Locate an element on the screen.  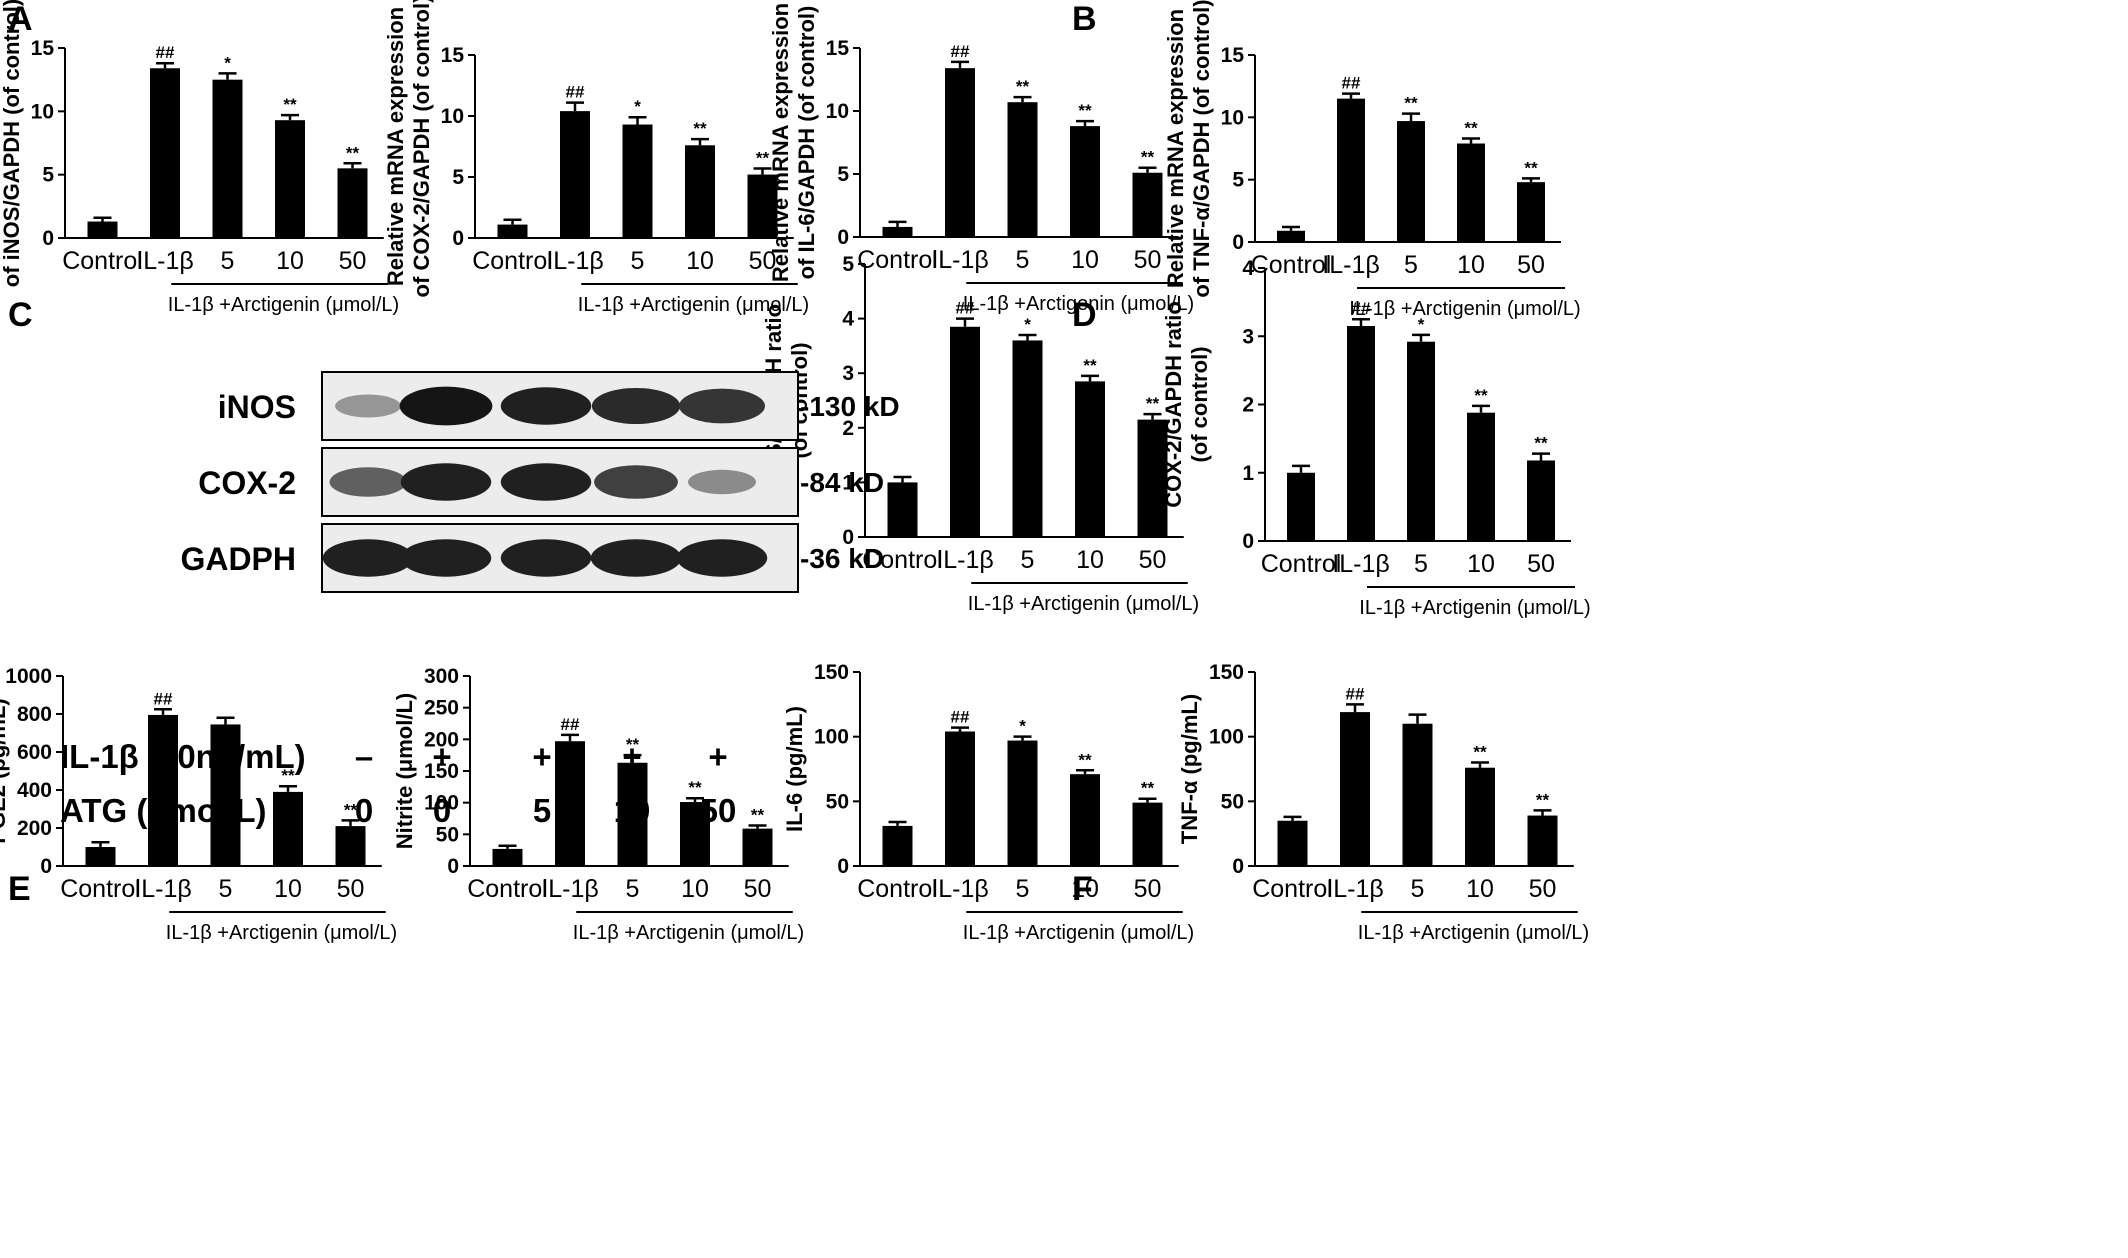
blot-size-label: -130 kD is located at coordinates (850, 406).